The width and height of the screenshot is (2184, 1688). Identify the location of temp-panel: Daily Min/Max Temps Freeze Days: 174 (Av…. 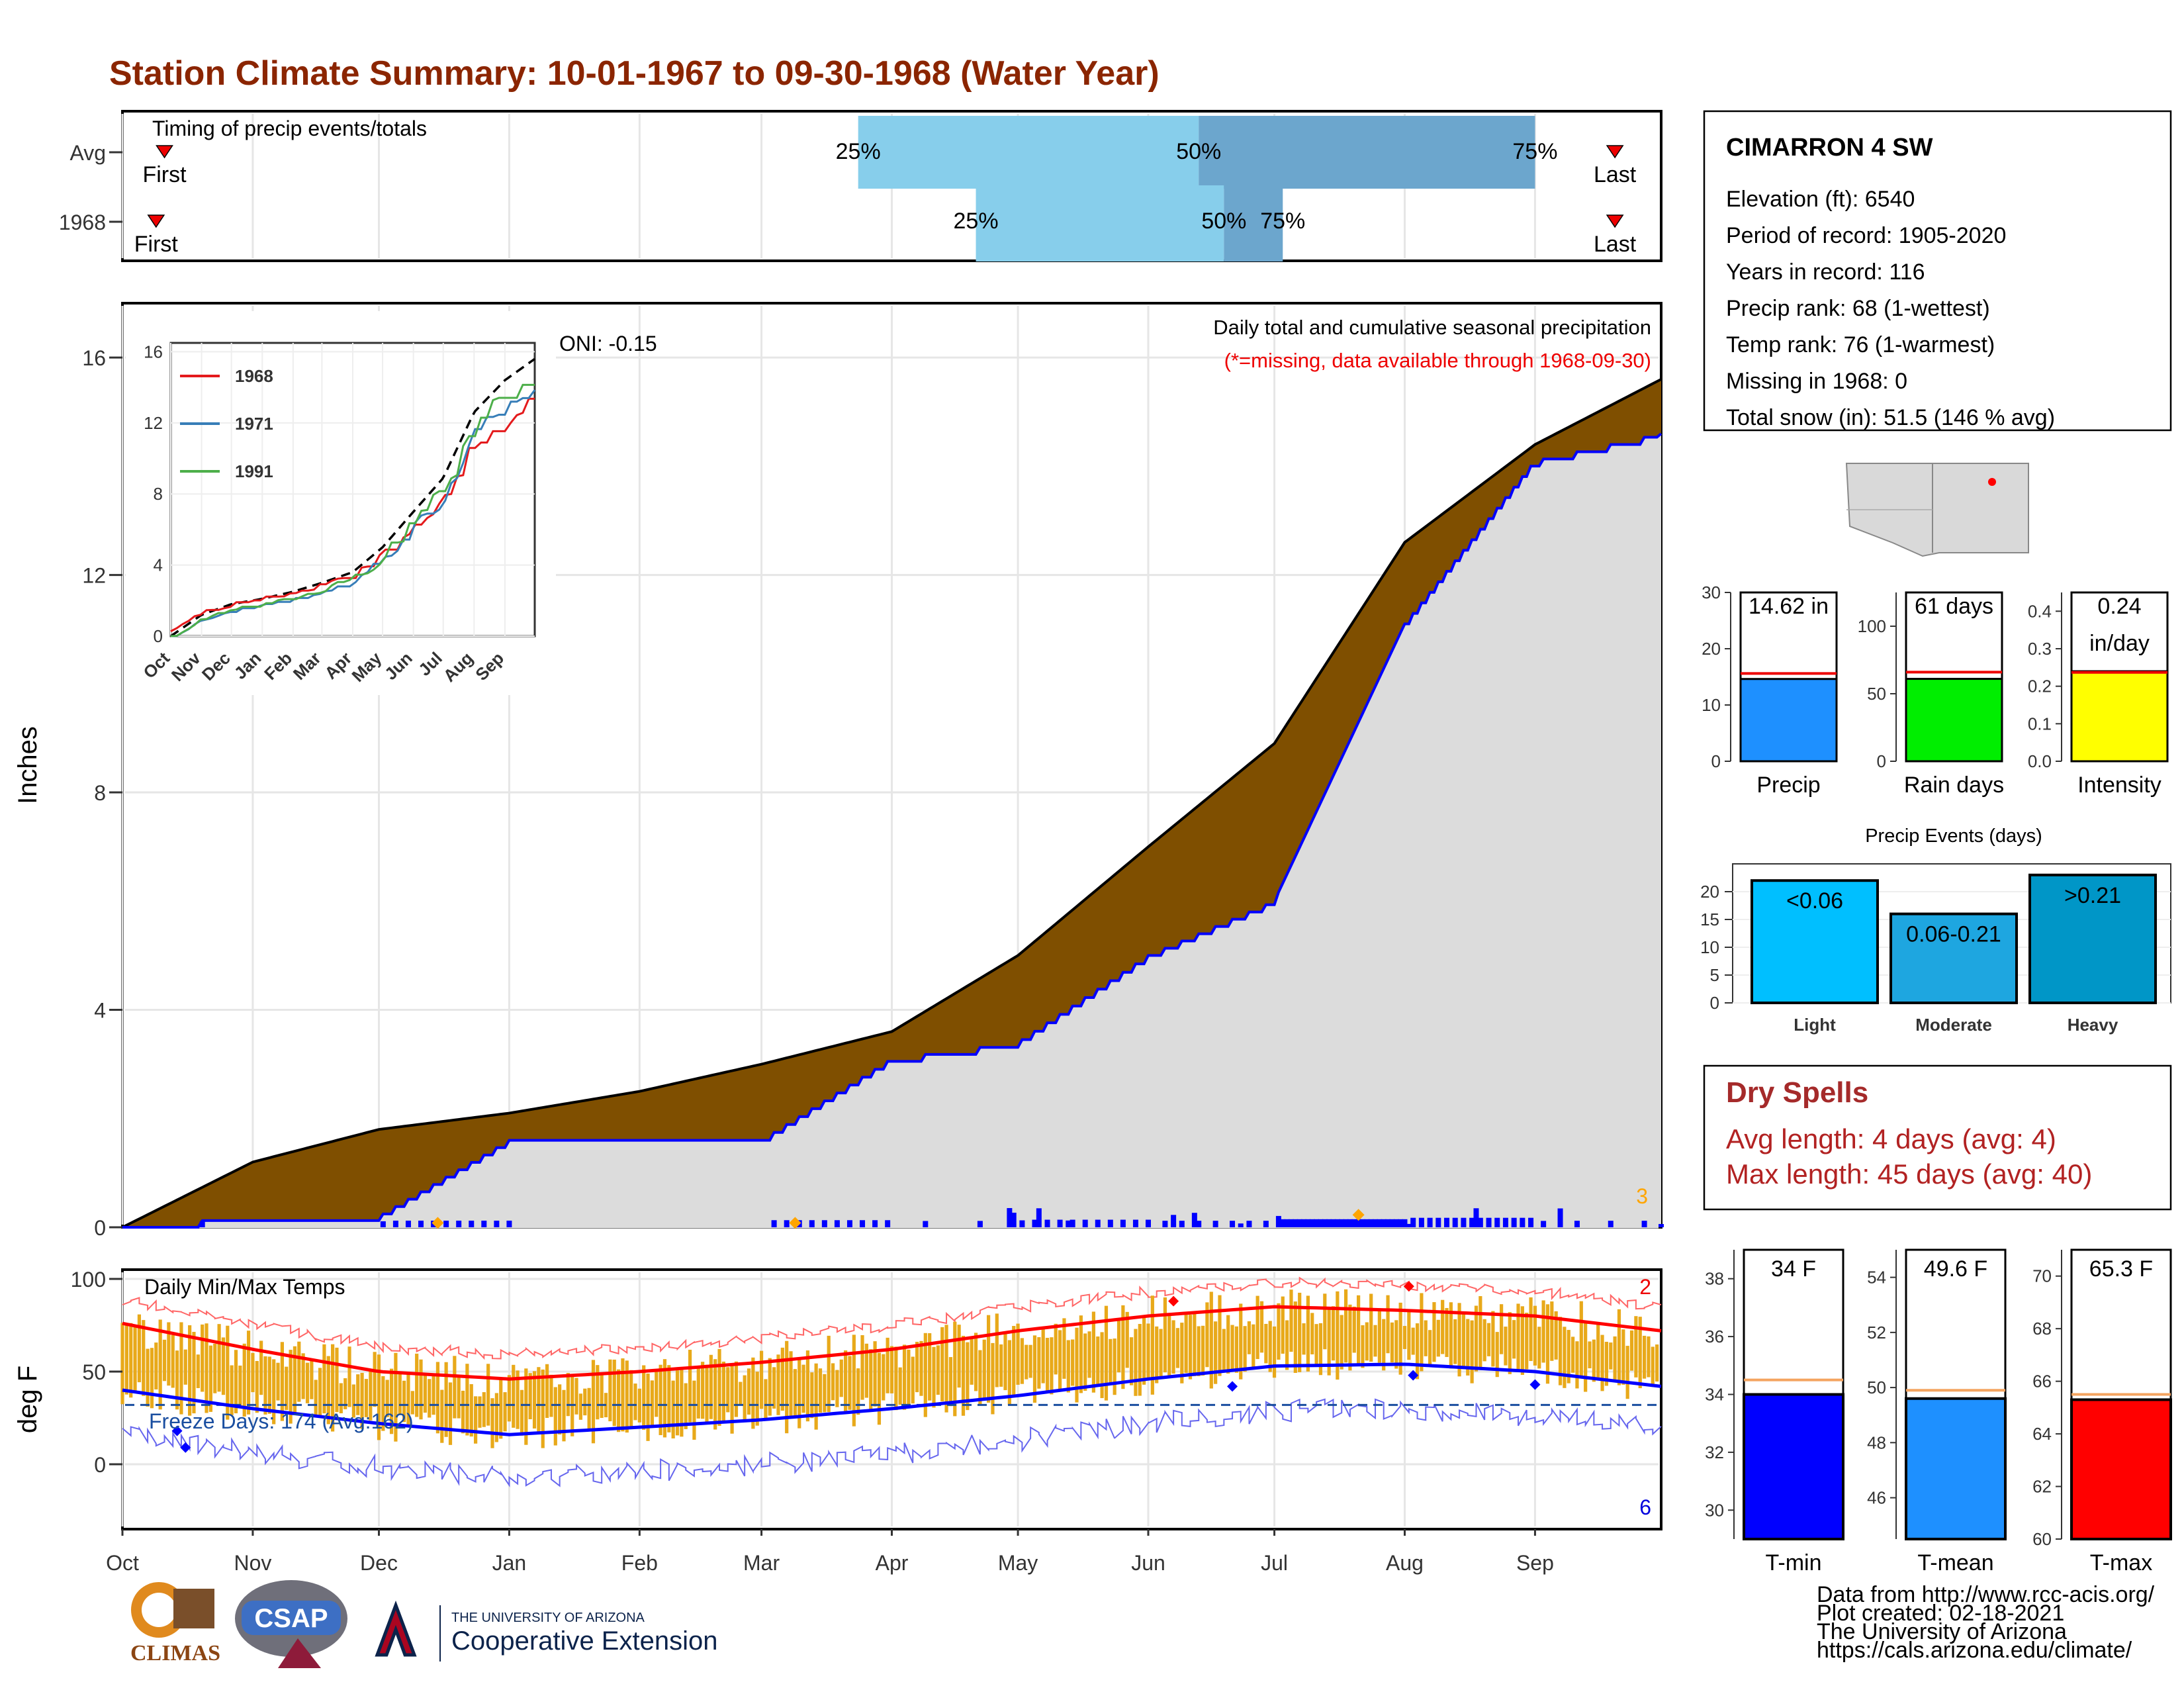
(837, 1399).